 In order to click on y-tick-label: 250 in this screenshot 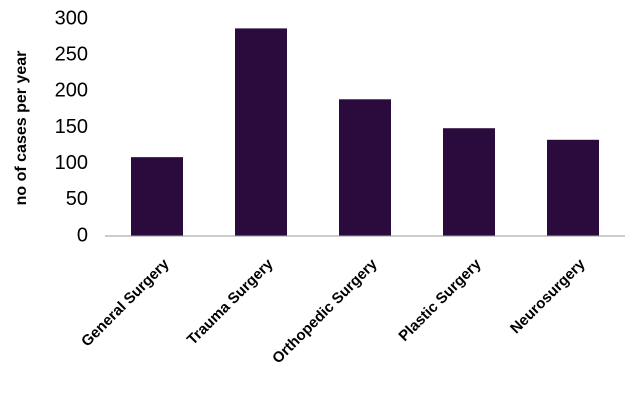, I will do `click(71, 54)`.